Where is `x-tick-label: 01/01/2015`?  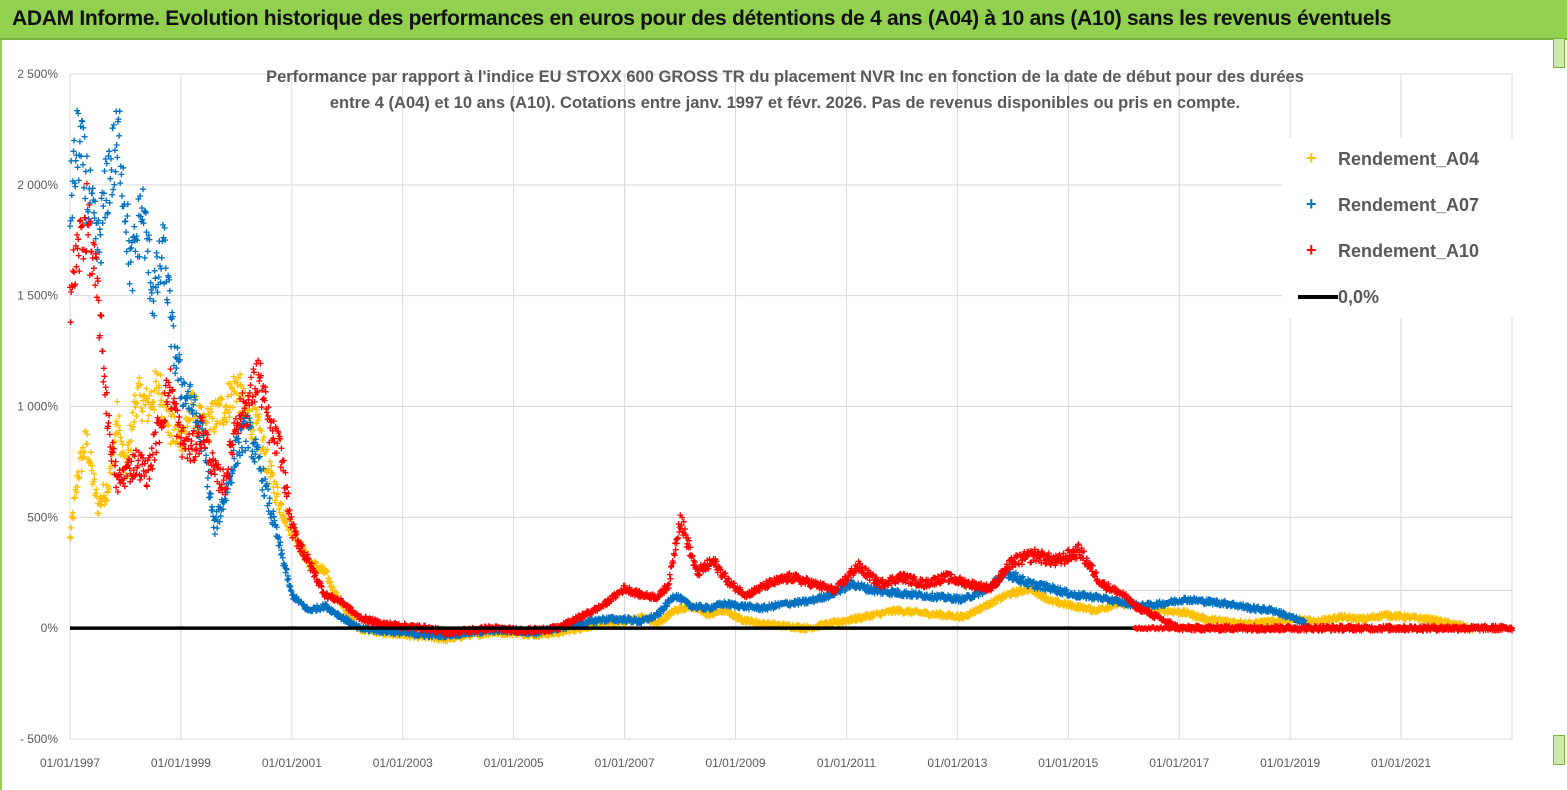 x-tick-label: 01/01/2015 is located at coordinates (1068, 763).